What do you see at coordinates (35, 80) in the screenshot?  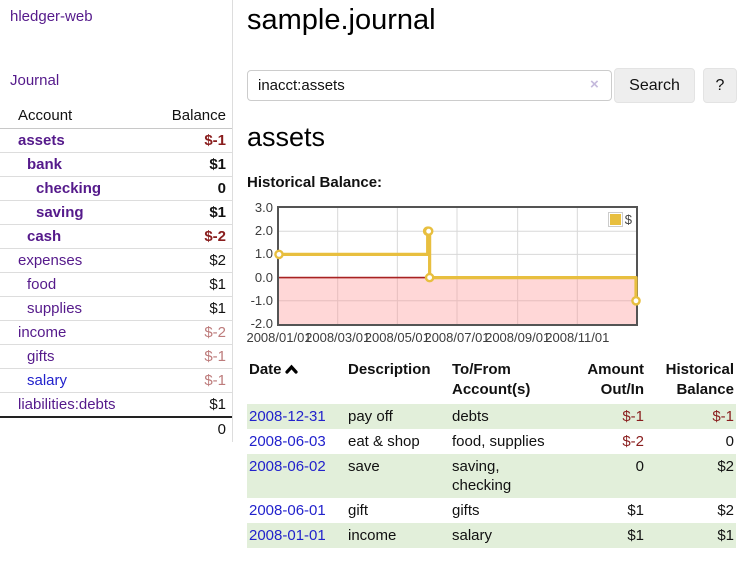 I see `sidebar-item-journal: Journal` at bounding box center [35, 80].